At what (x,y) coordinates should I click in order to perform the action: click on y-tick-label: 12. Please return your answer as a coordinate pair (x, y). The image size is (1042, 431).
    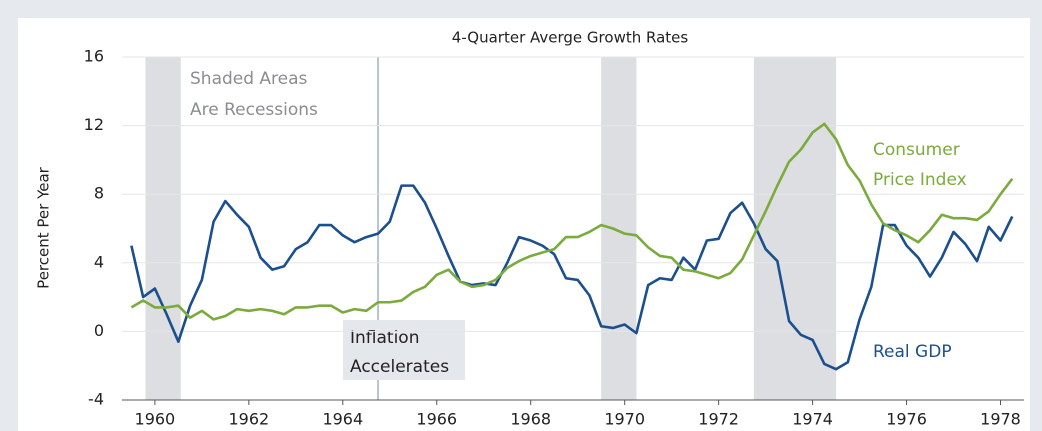
    Looking at the image, I should click on (94, 124).